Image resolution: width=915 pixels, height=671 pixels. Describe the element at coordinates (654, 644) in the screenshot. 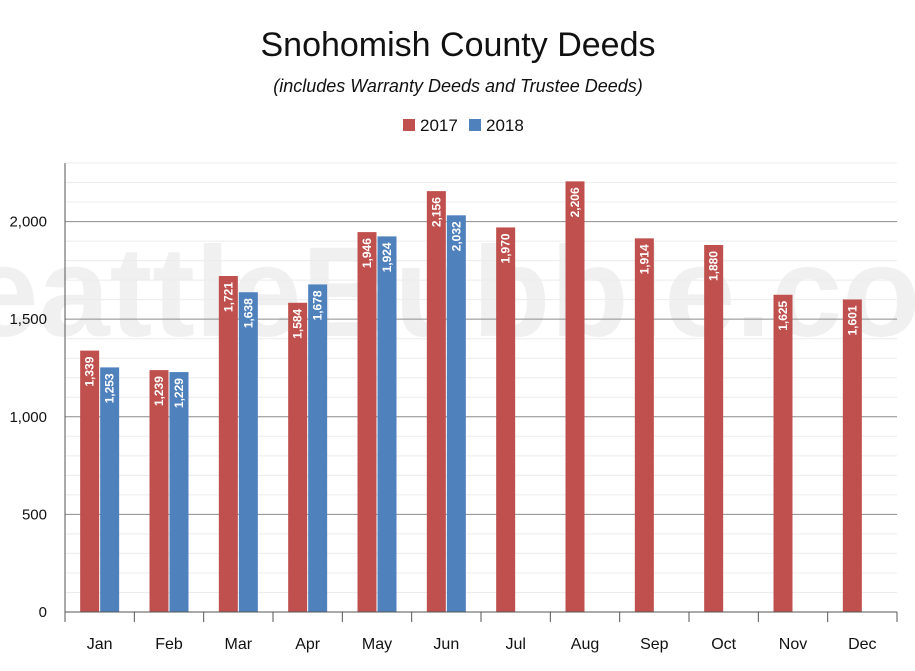

I see `x-tick-label: Sep` at that location.